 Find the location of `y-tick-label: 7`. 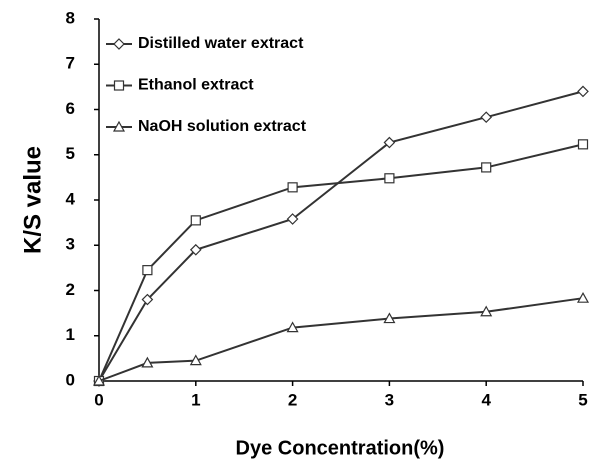

y-tick-label: 7 is located at coordinates (70, 63).